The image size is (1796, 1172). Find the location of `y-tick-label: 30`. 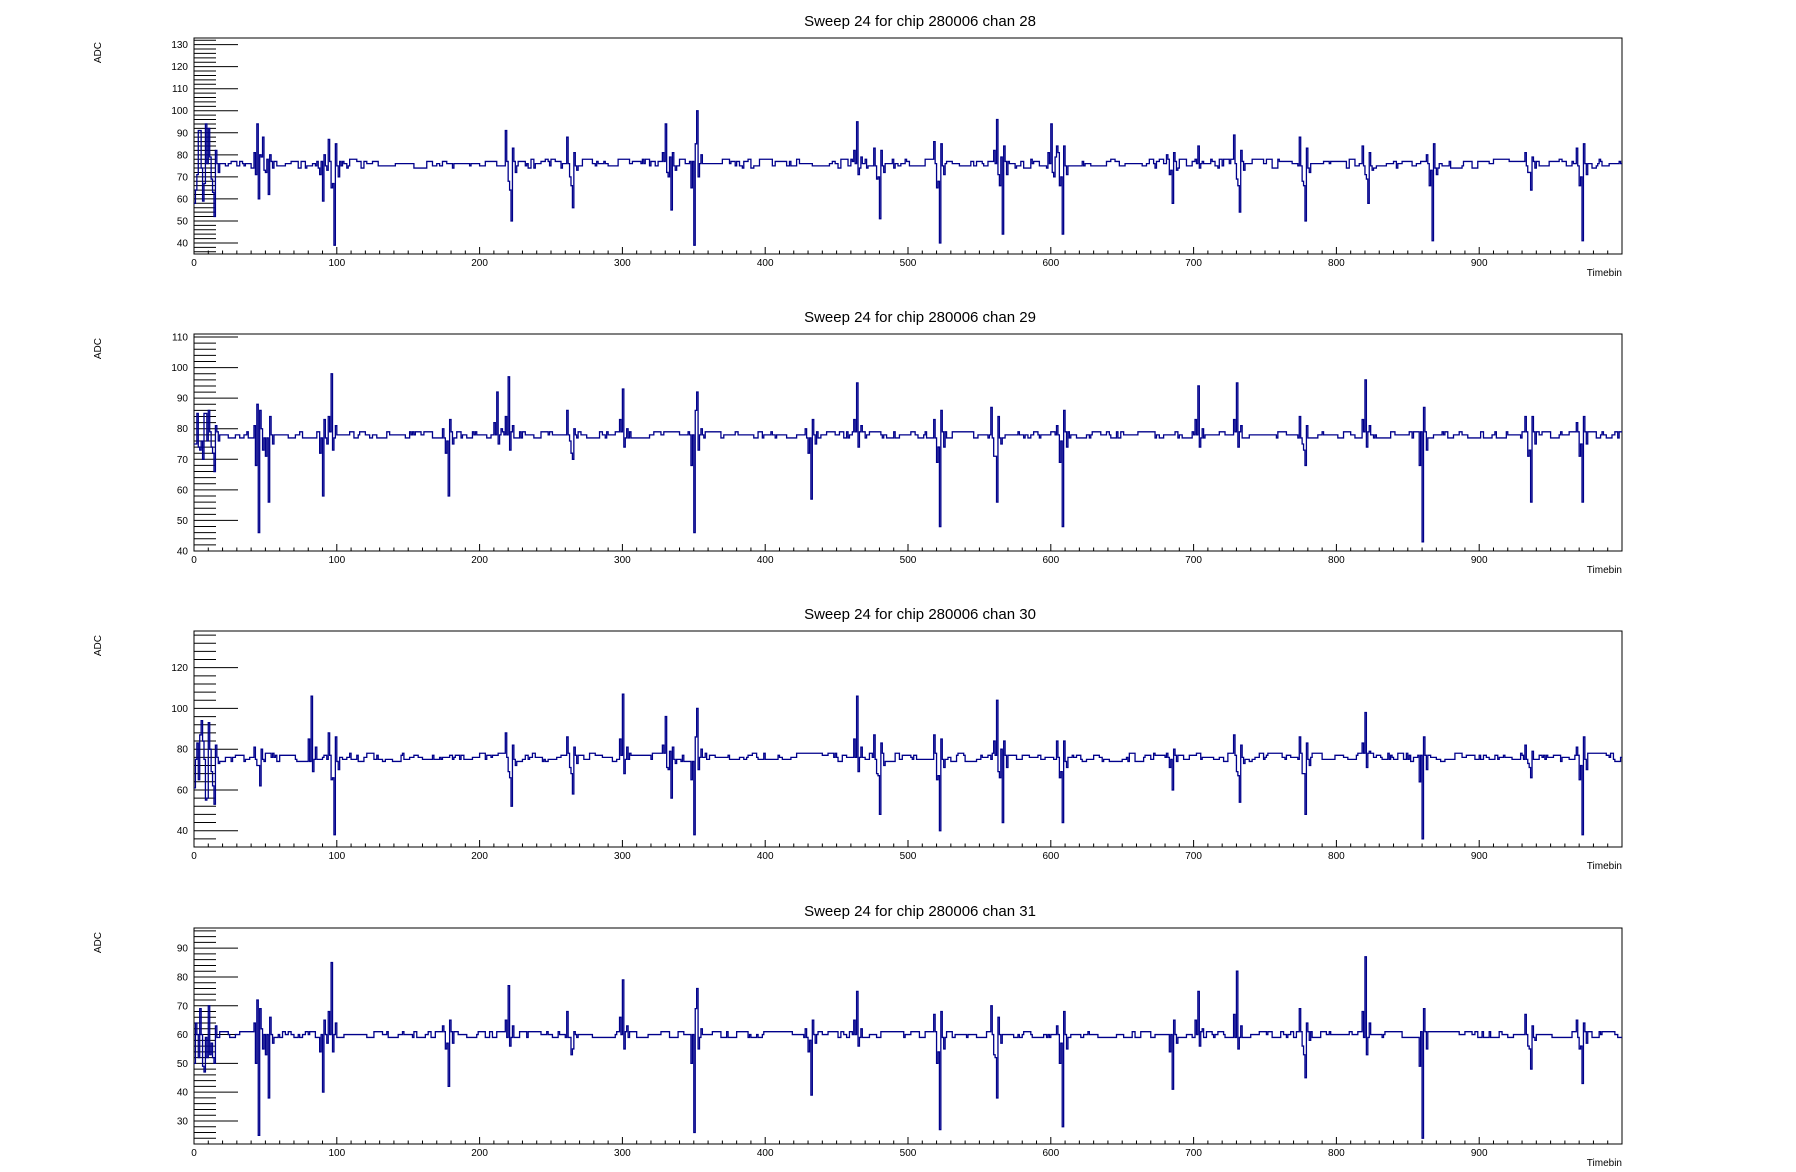

y-tick-label: 30 is located at coordinates (183, 1121).